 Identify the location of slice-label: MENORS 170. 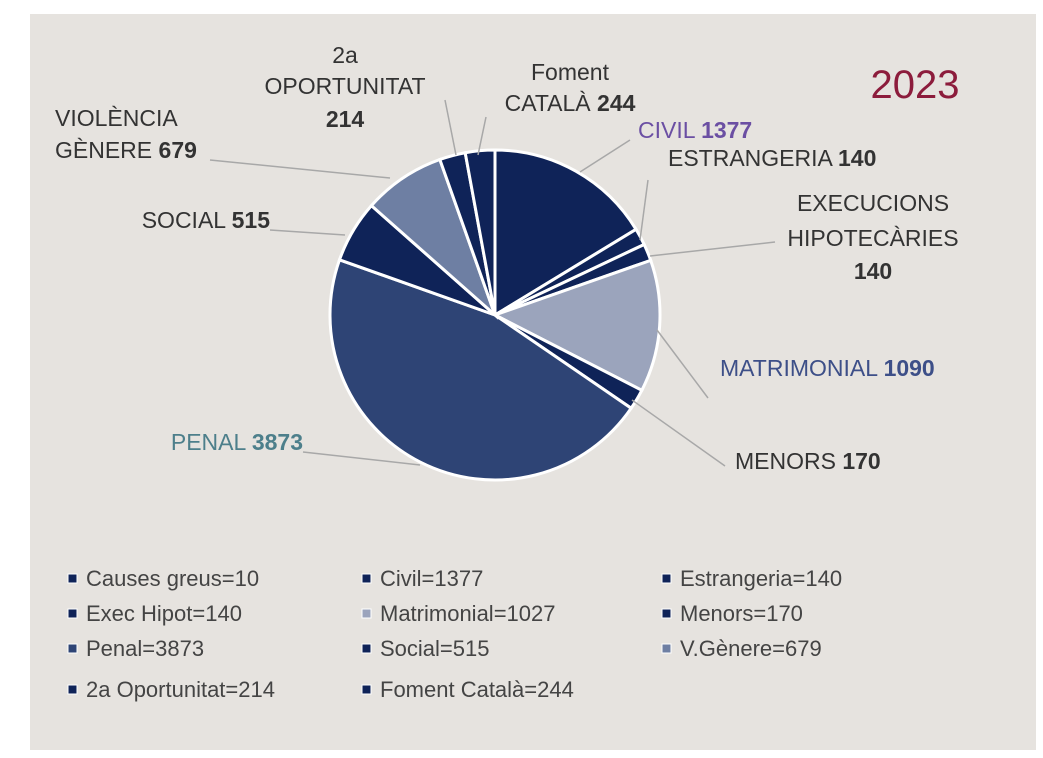
(808, 461).